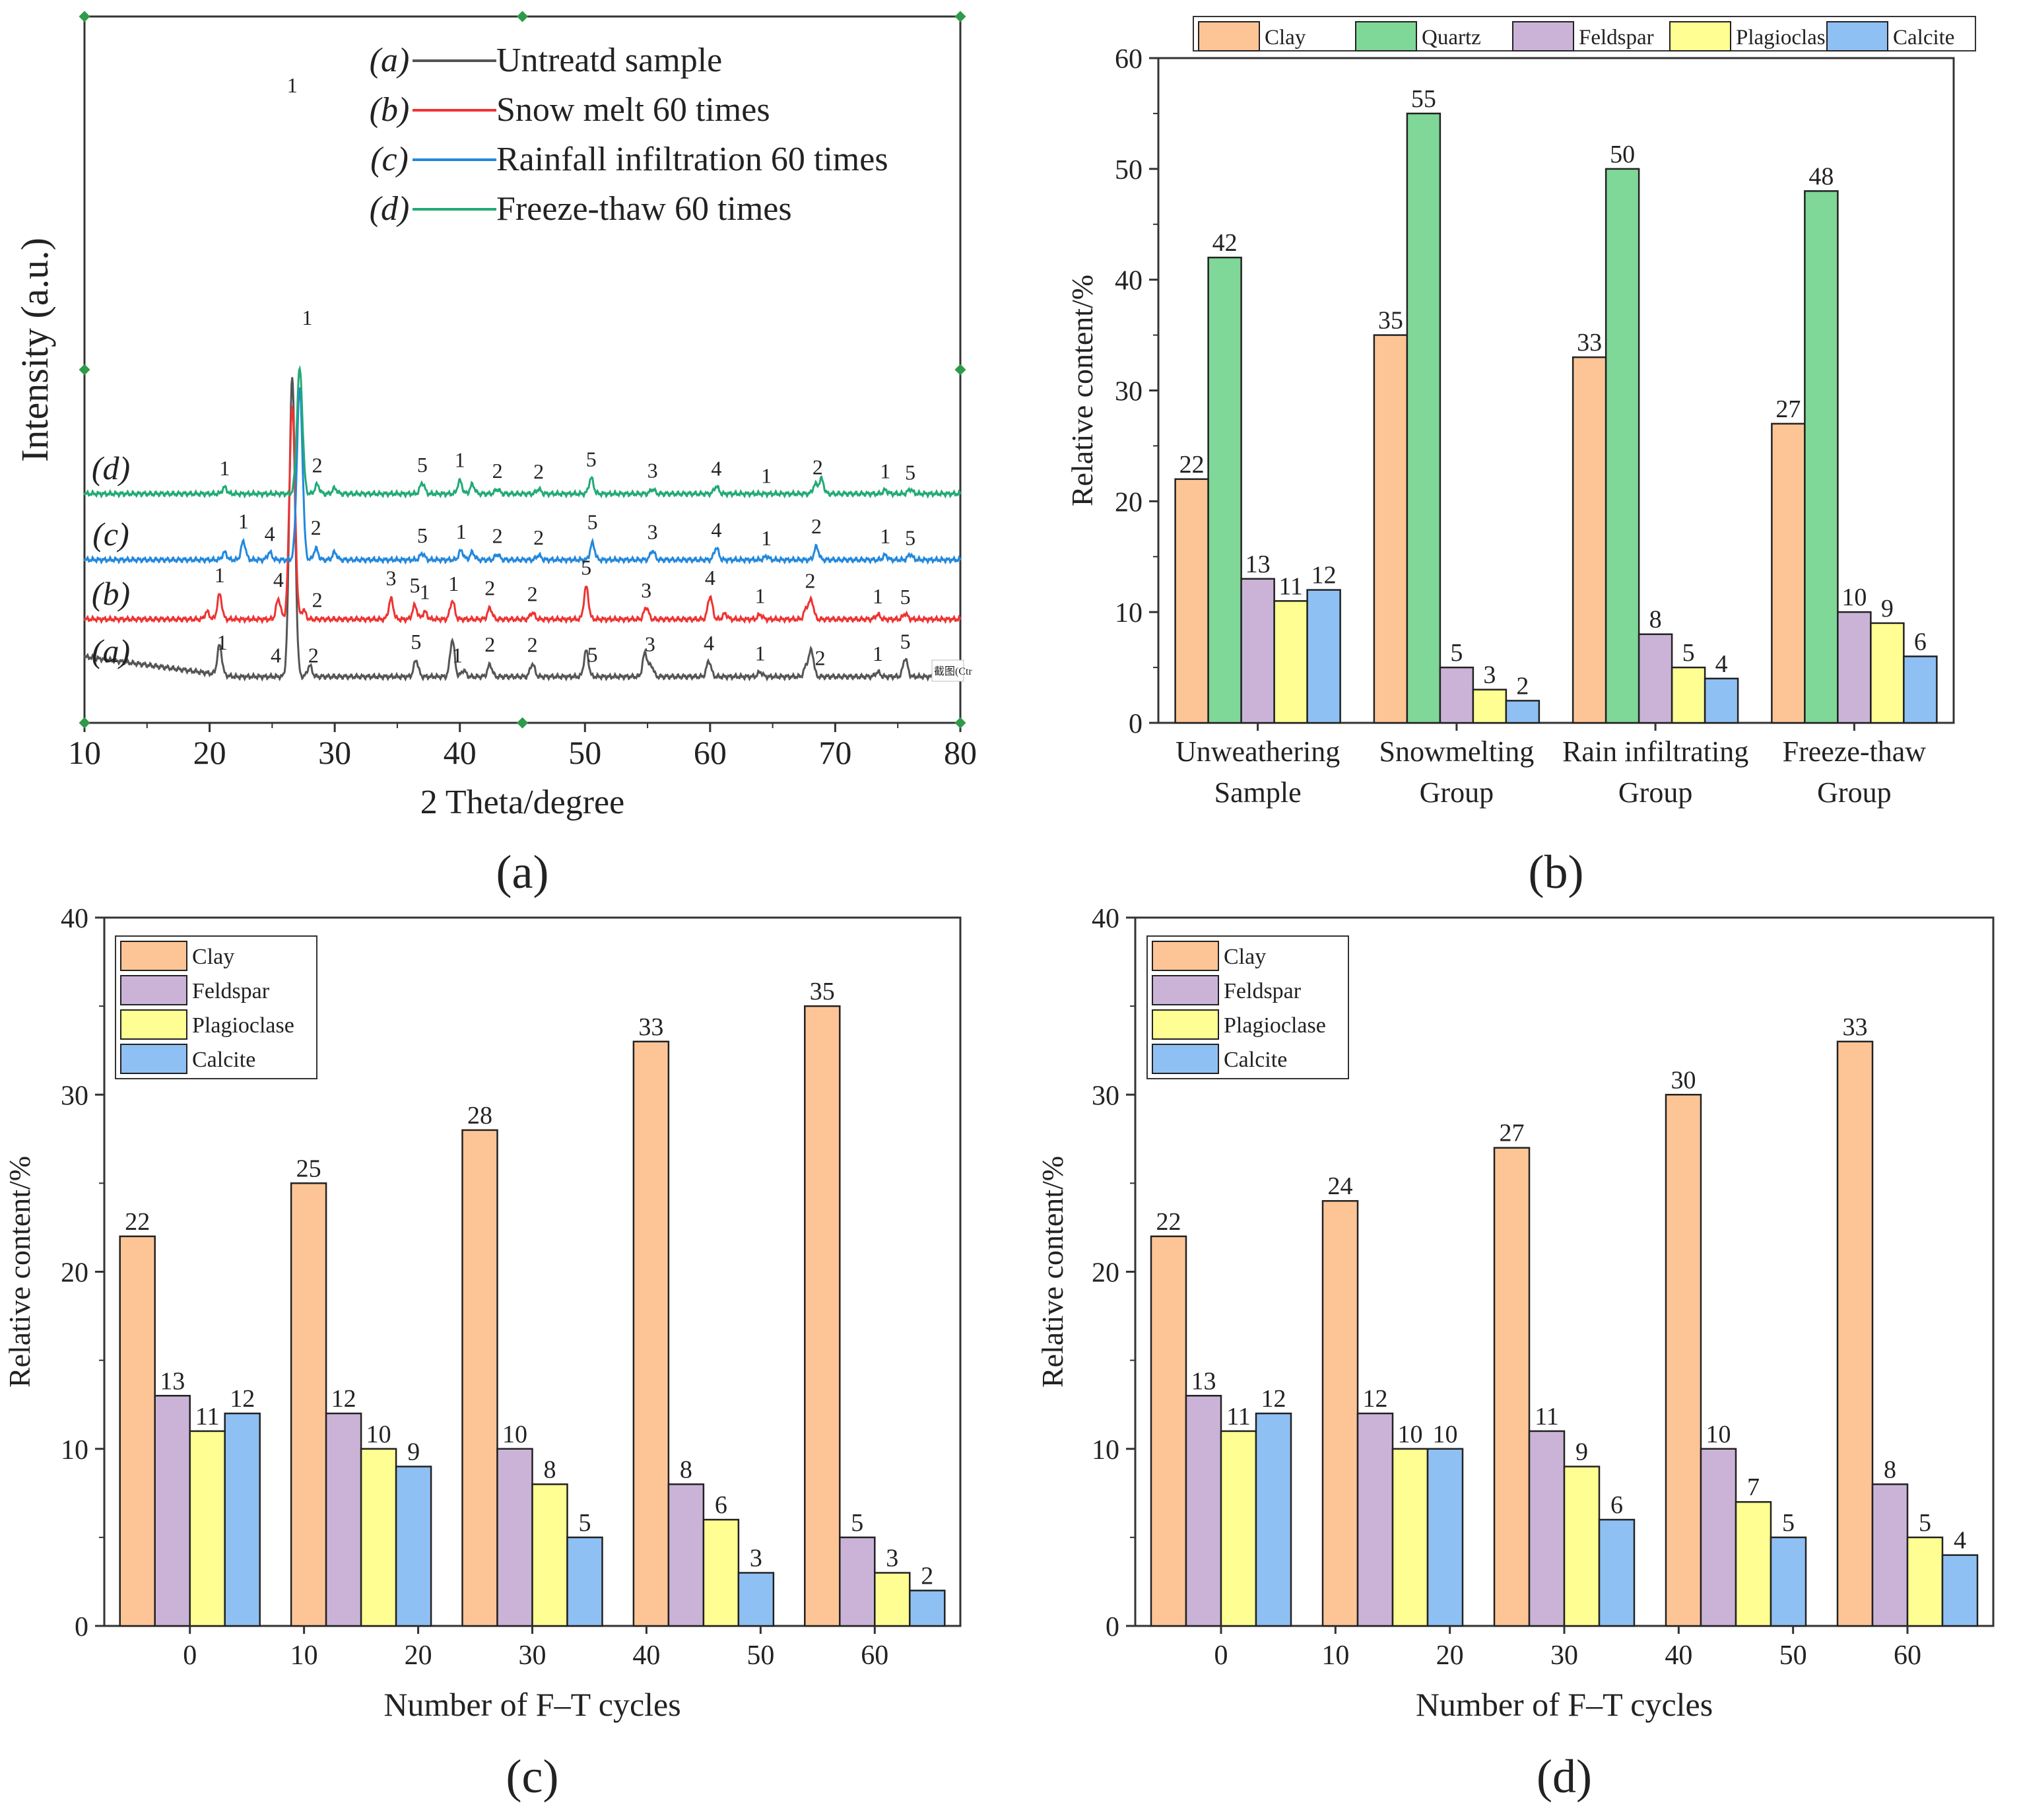 The width and height of the screenshot is (2021, 1820). I want to click on x-category-label: Sample, so click(1258, 792).